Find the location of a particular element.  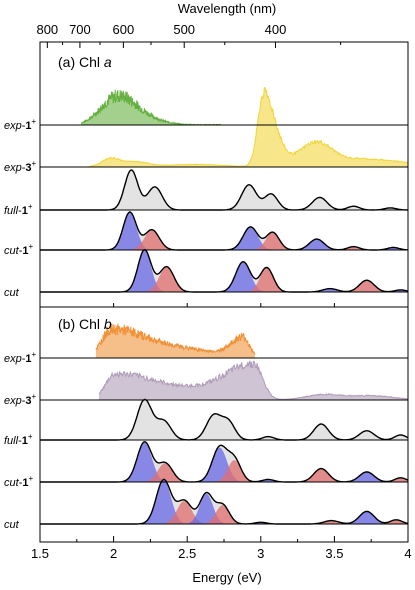

bottom-tick-label-5: 3.5 is located at coordinates (334, 553).